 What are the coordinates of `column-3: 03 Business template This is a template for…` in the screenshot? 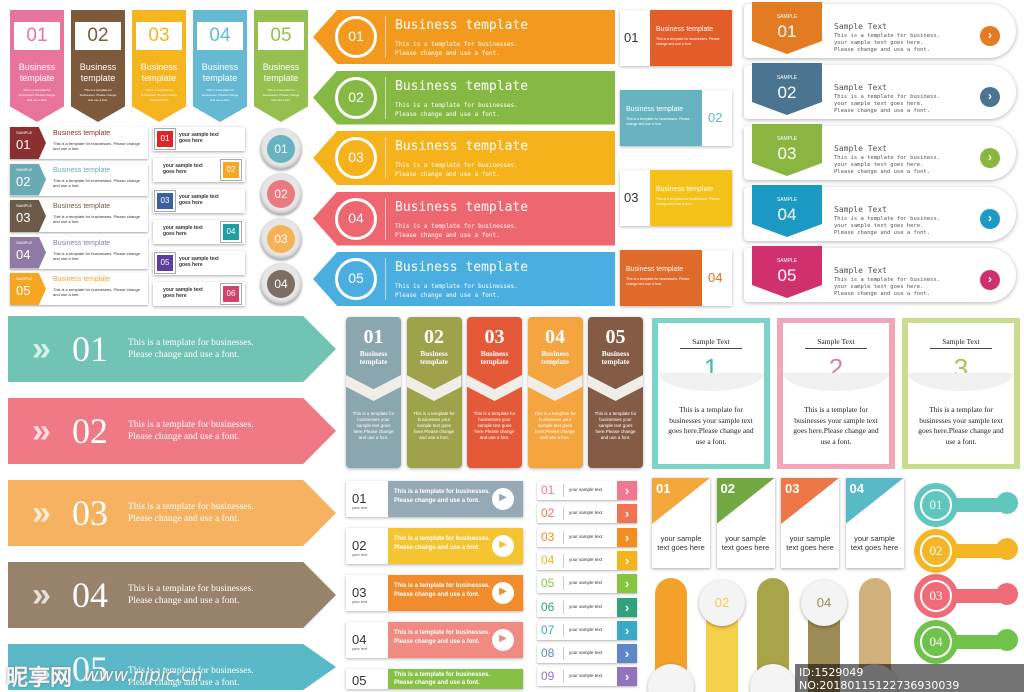 It's located at (494, 392).